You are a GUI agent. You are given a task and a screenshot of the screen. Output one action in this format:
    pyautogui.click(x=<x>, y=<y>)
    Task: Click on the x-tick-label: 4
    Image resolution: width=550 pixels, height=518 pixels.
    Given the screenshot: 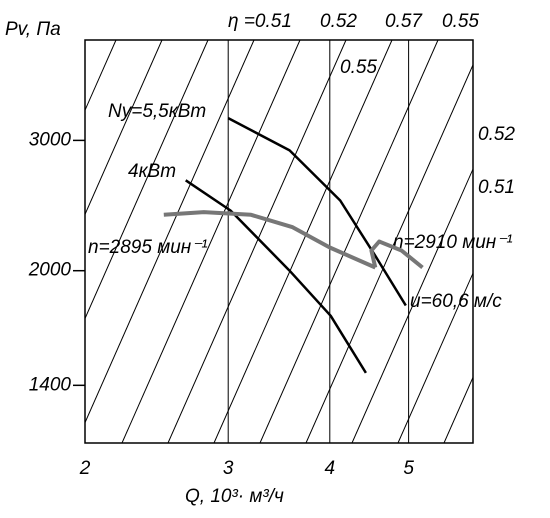 What is the action you would take?
    pyautogui.click(x=330, y=468)
    